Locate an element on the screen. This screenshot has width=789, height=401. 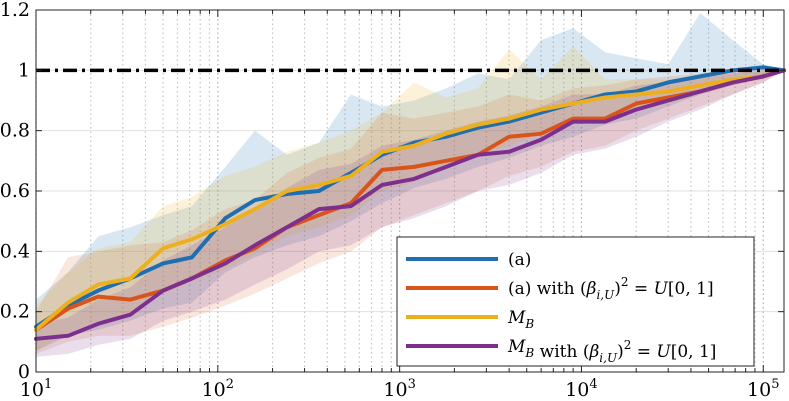
x-tick-label-10000: 10⁴ is located at coordinates (581, 389).